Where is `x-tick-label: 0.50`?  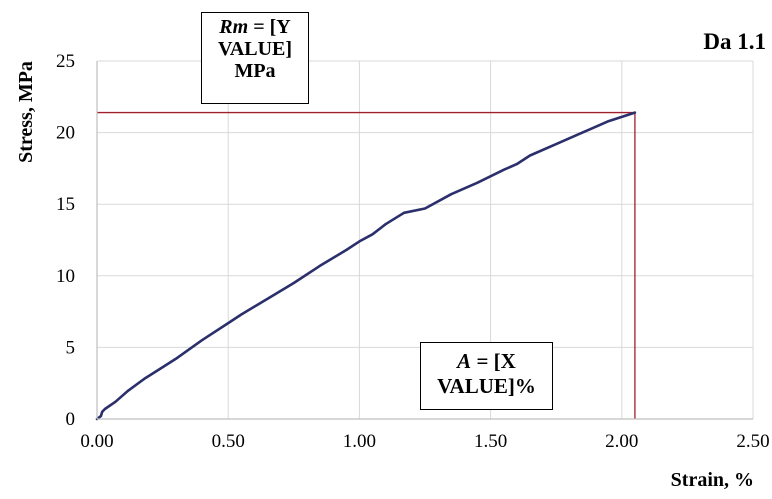
x-tick-label: 0.50 is located at coordinates (228, 441).